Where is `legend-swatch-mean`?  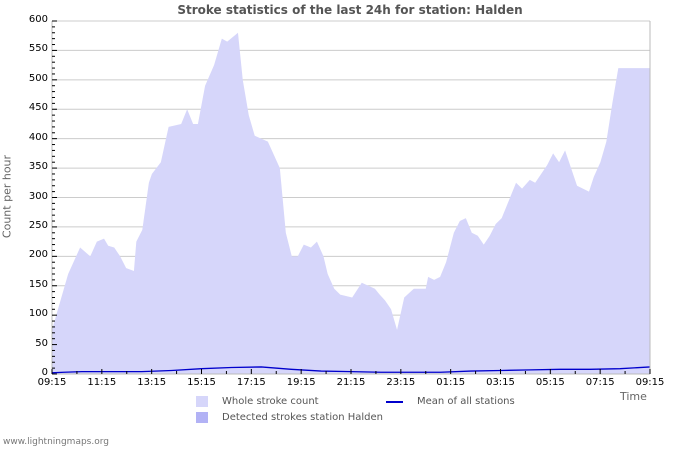 legend-swatch-mean is located at coordinates (394, 401).